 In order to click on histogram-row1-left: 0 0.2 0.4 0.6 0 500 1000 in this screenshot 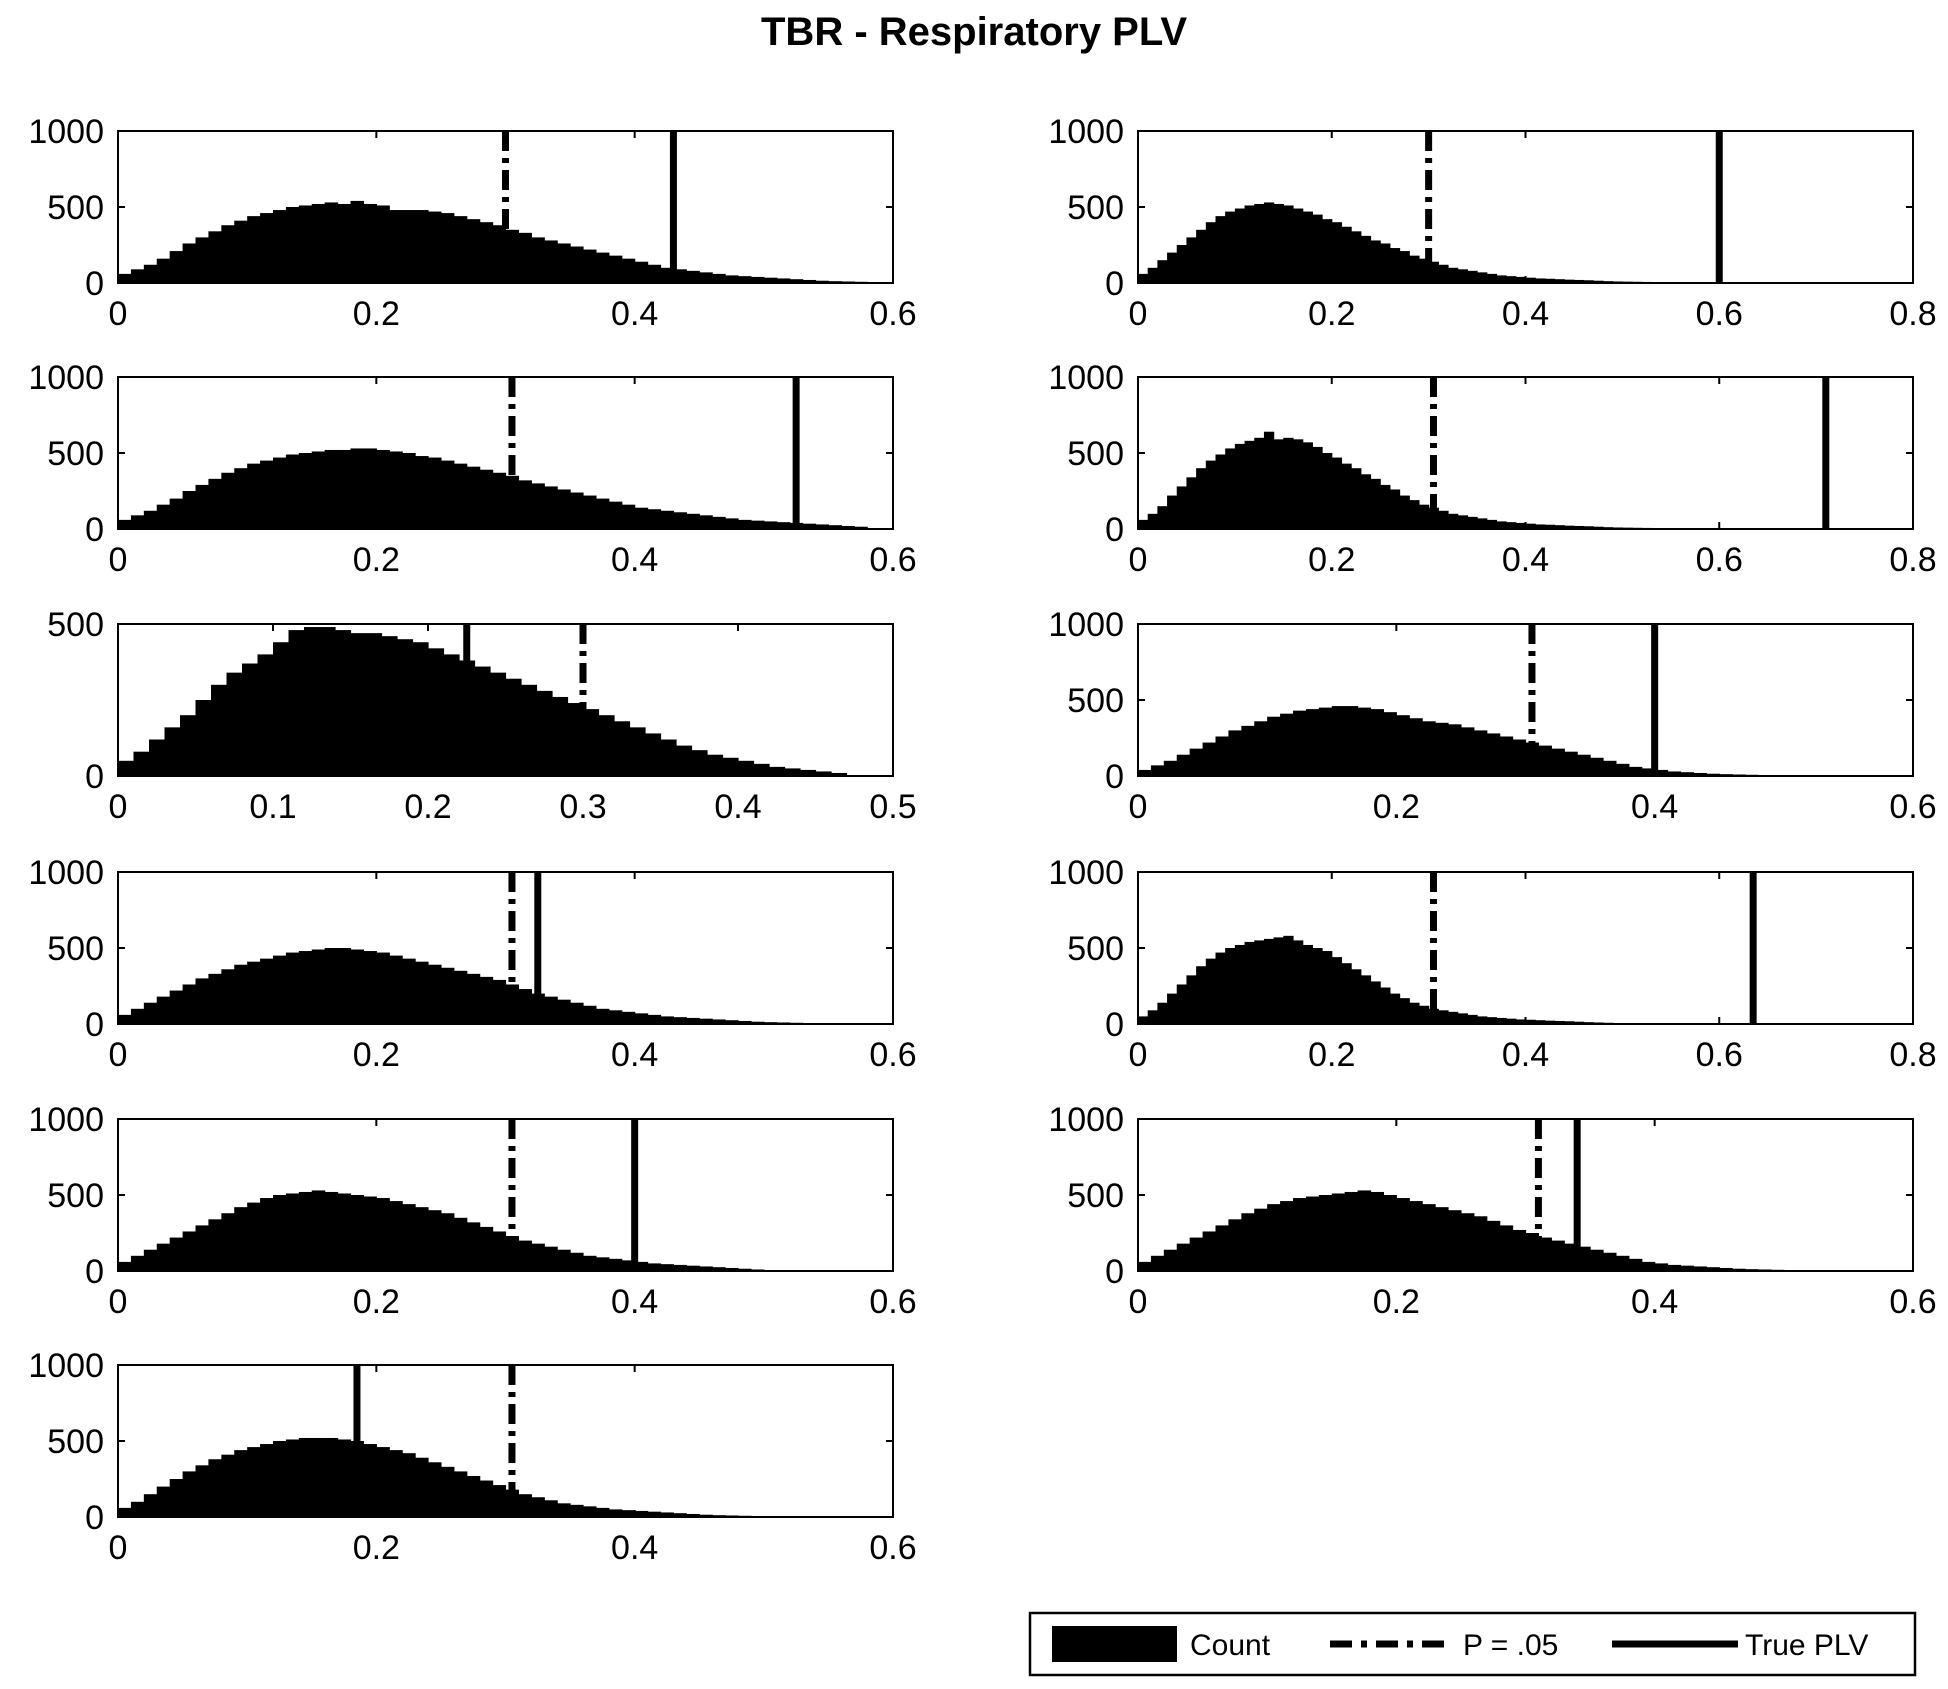, I will do `click(472, 223)`.